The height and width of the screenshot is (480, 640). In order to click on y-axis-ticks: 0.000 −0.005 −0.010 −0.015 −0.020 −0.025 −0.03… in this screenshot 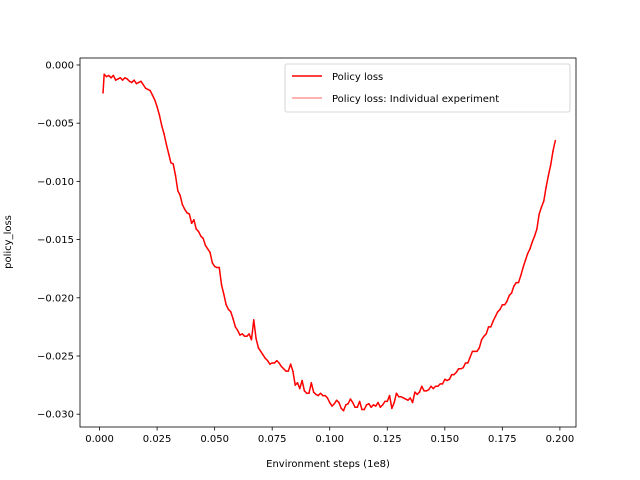, I will do `click(58, 240)`.